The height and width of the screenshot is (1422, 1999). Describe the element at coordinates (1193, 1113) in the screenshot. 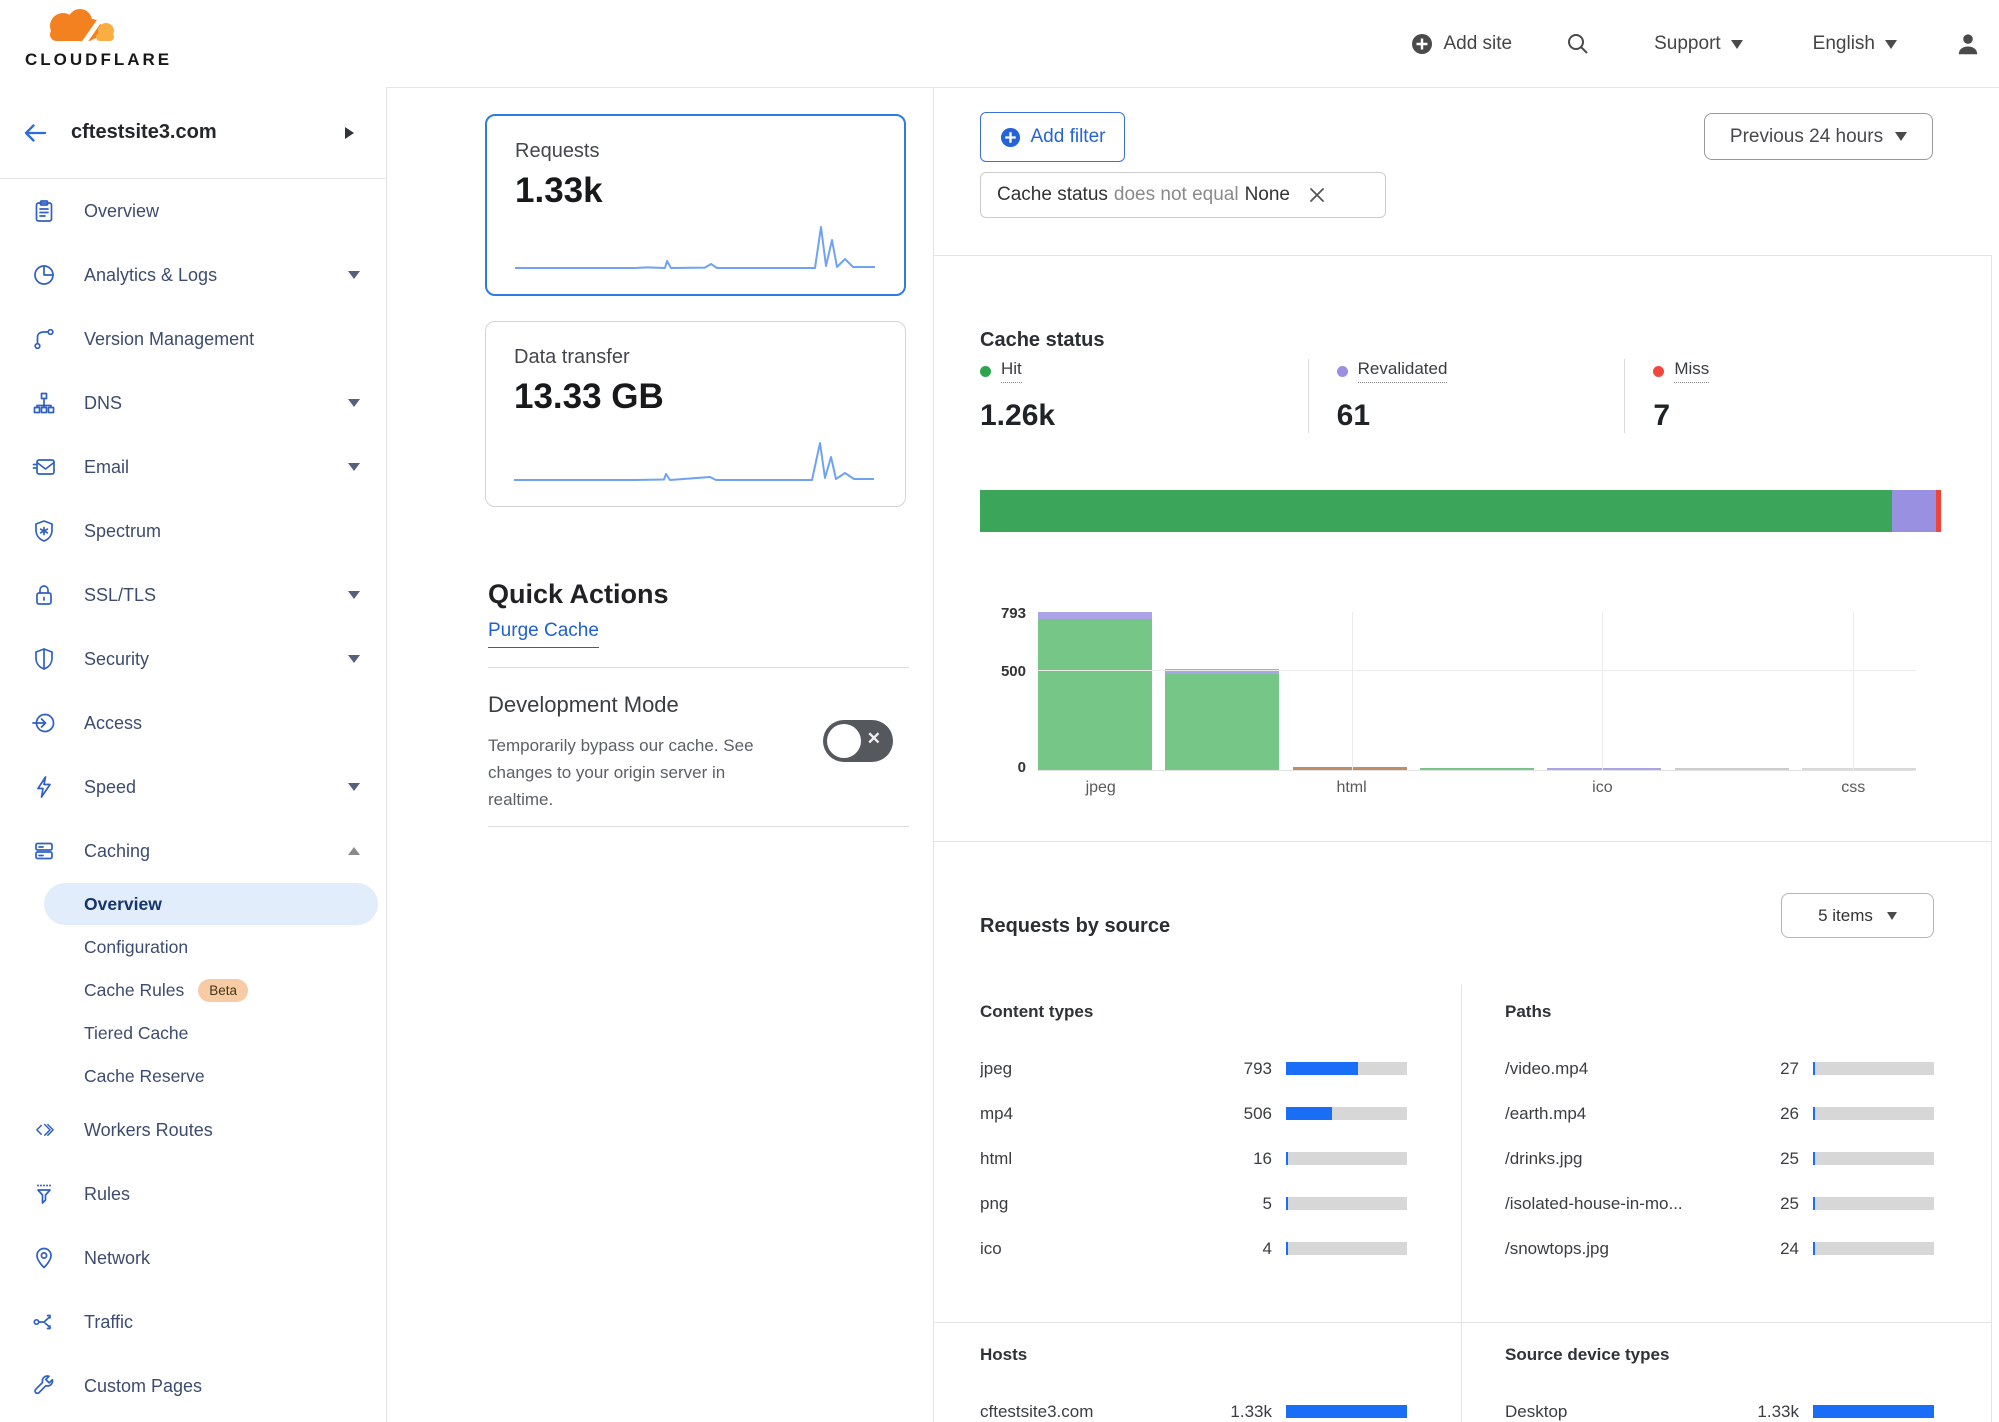

I see `list-item: mp4 506` at that location.